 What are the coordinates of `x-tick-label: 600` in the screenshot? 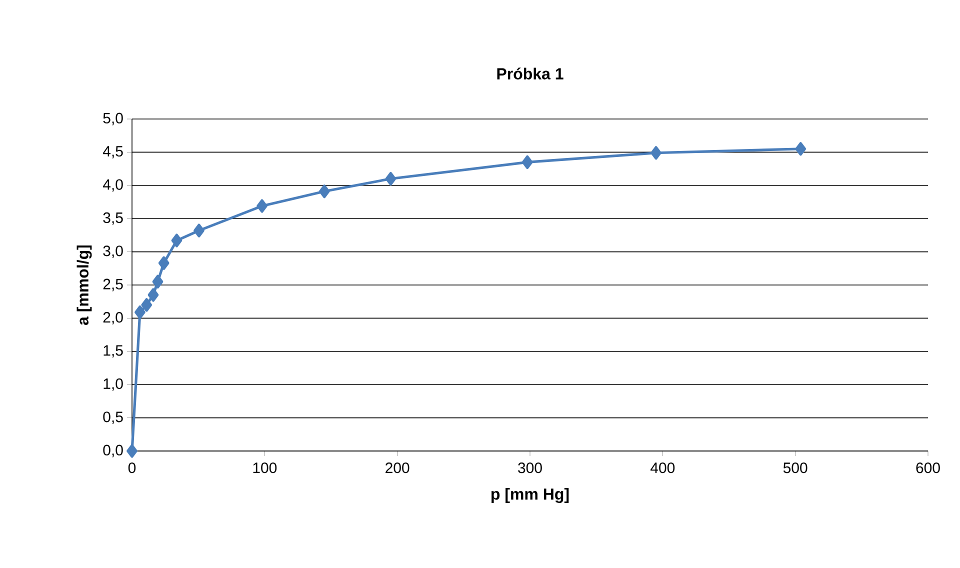 It's located at (928, 468).